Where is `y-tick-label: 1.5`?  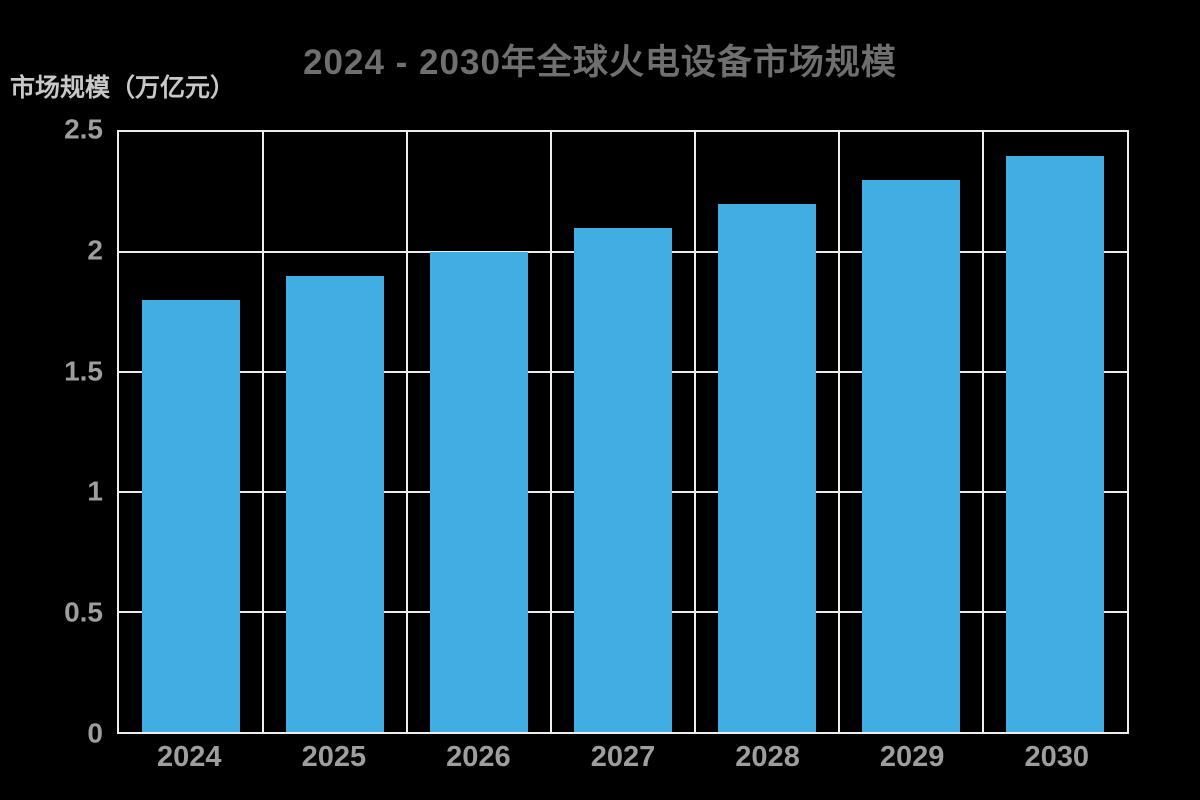 y-tick-label: 1.5 is located at coordinates (83, 370).